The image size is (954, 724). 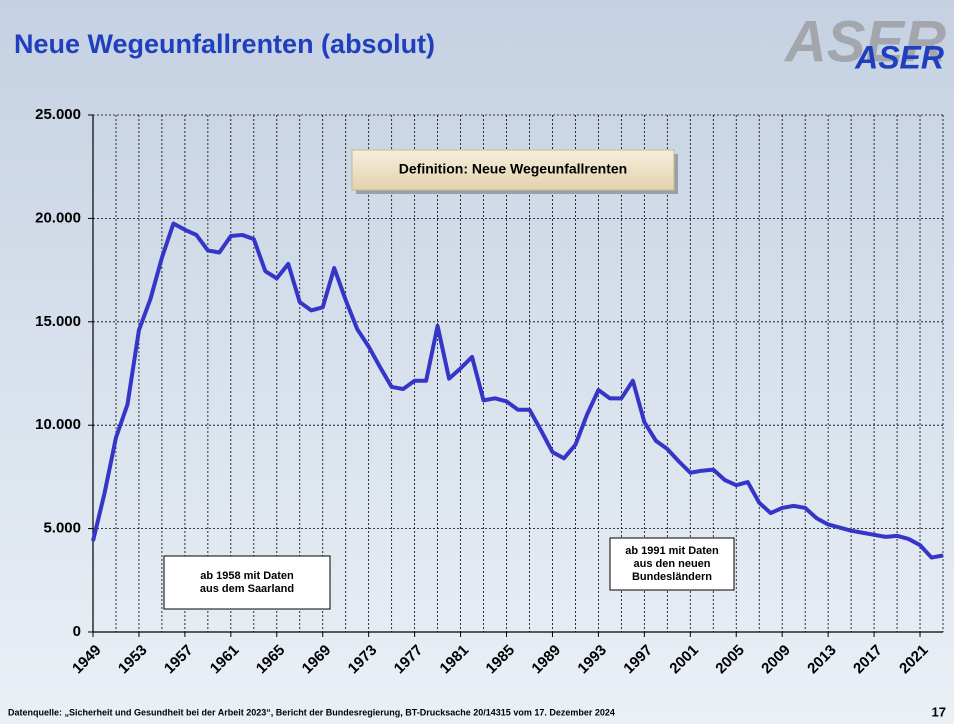 I want to click on y-tick-label: 20.000, so click(x=58, y=217).